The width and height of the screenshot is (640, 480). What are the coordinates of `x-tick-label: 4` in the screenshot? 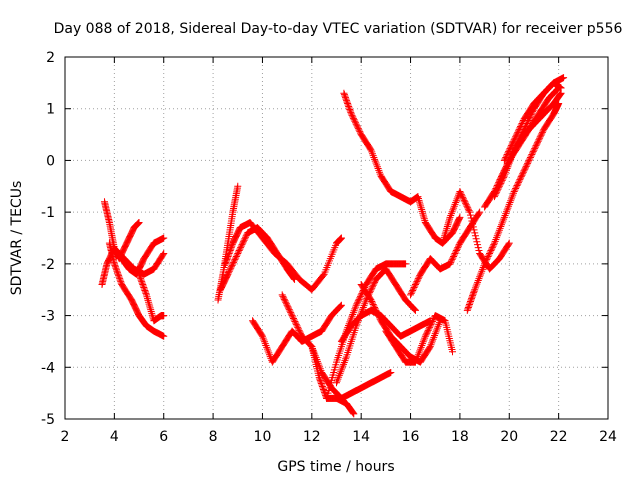 It's located at (114, 437).